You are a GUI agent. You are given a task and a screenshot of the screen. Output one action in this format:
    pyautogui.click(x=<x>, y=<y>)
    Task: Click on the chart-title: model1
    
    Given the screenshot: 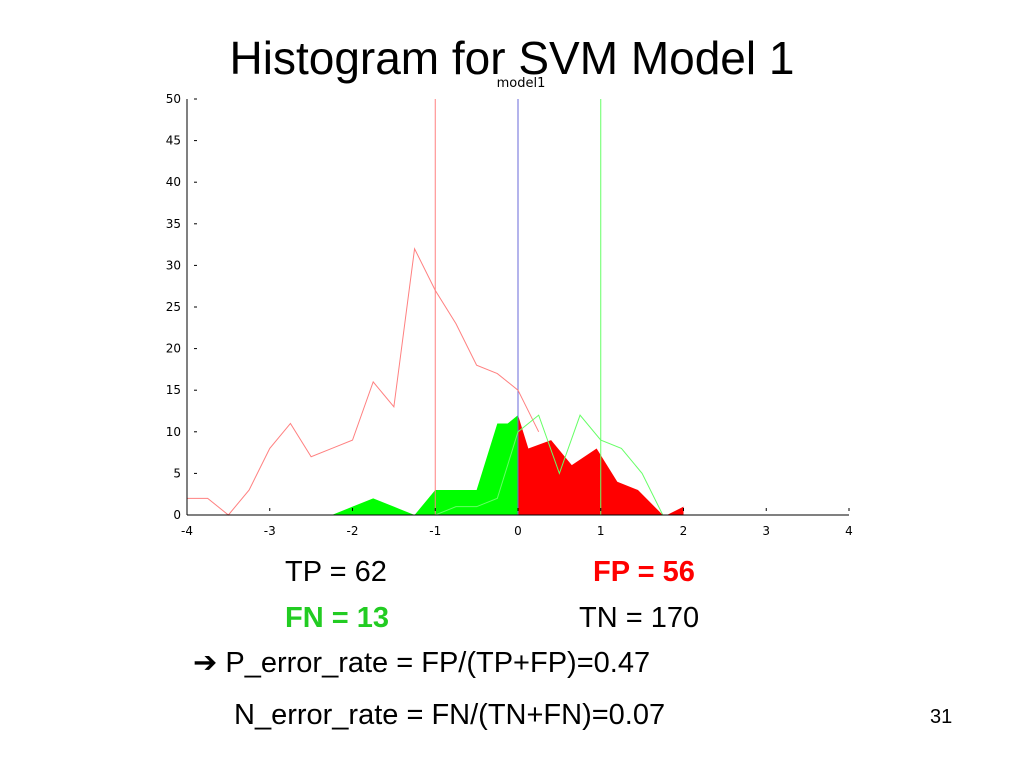 What is the action you would take?
    pyautogui.click(x=521, y=83)
    